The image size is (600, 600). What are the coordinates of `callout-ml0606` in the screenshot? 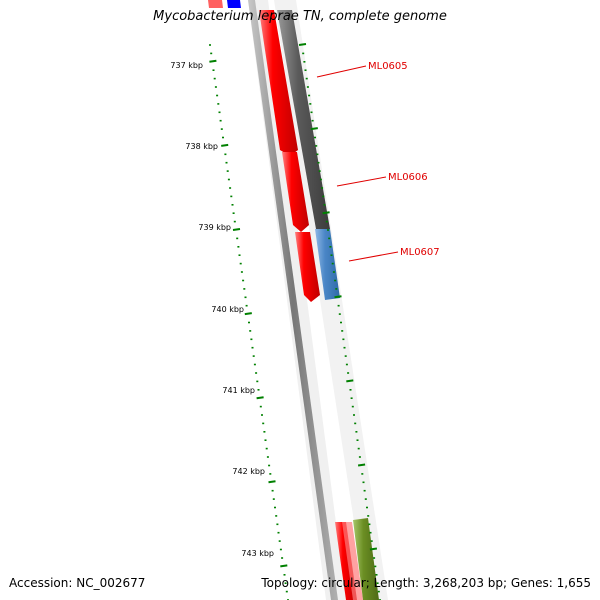 It's located at (361, 181).